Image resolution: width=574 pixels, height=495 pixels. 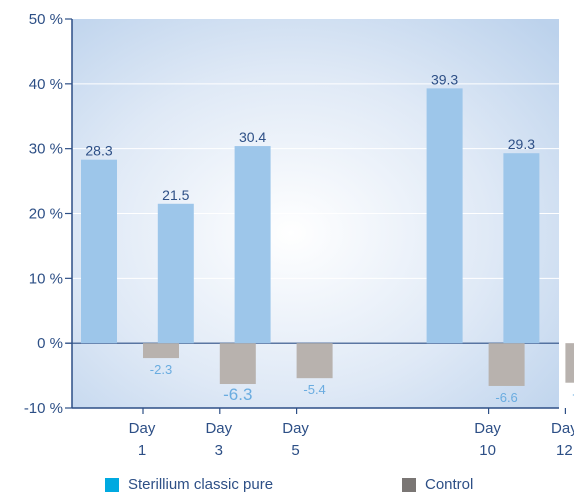 What do you see at coordinates (46, 84) in the screenshot?
I see `y-tick-label: 40 %` at bounding box center [46, 84].